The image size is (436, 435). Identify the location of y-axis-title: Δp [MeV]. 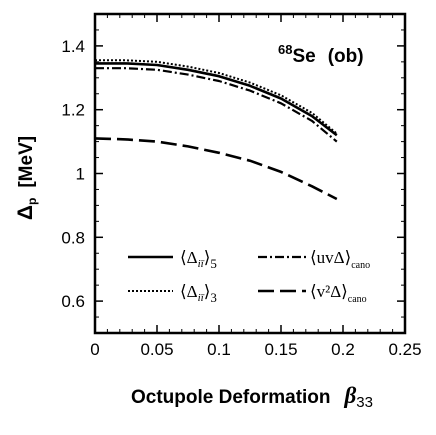
(26, 178).